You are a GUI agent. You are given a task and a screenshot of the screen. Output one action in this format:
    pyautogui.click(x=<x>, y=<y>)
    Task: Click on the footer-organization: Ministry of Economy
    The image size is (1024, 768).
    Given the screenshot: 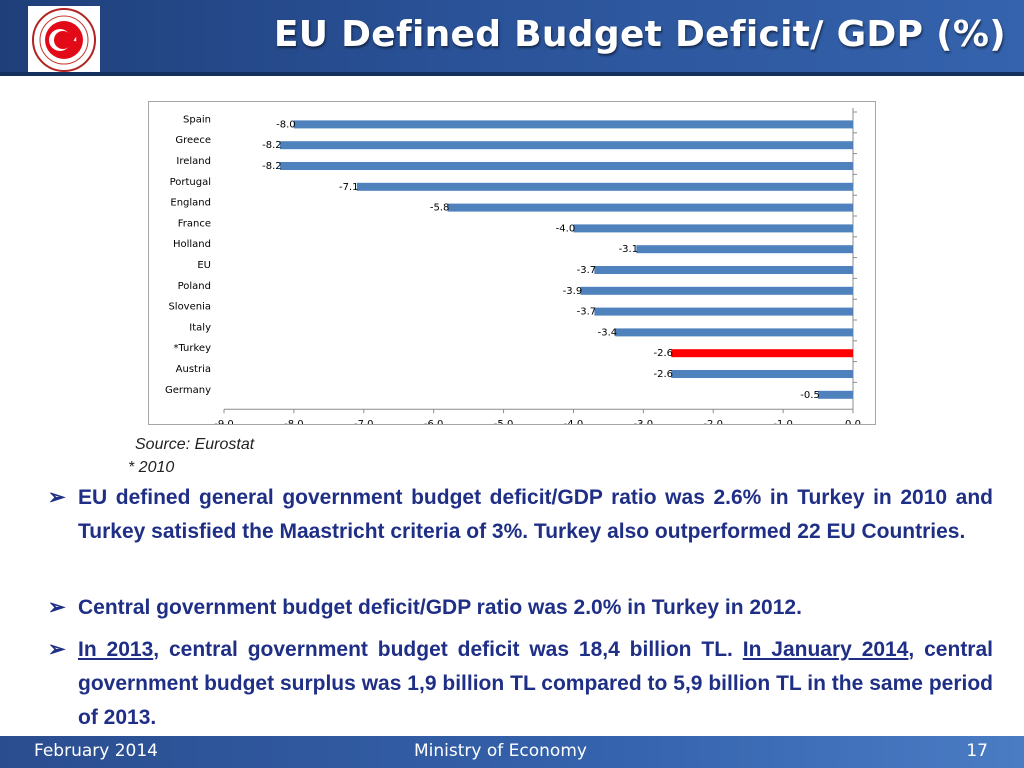 What is the action you would take?
    pyautogui.click(x=500, y=751)
    